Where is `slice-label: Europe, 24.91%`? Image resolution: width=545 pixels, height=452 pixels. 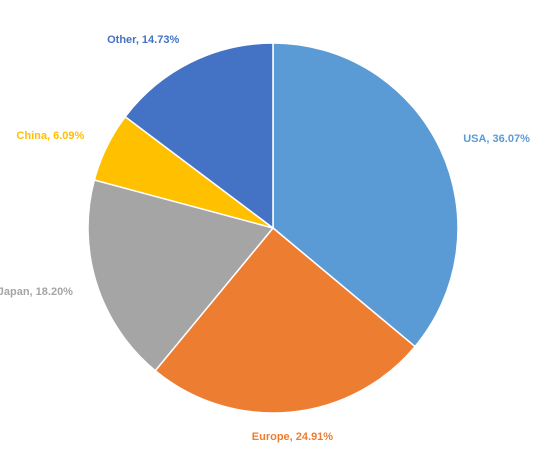
slice-label: Europe, 24.91% is located at coordinates (293, 437).